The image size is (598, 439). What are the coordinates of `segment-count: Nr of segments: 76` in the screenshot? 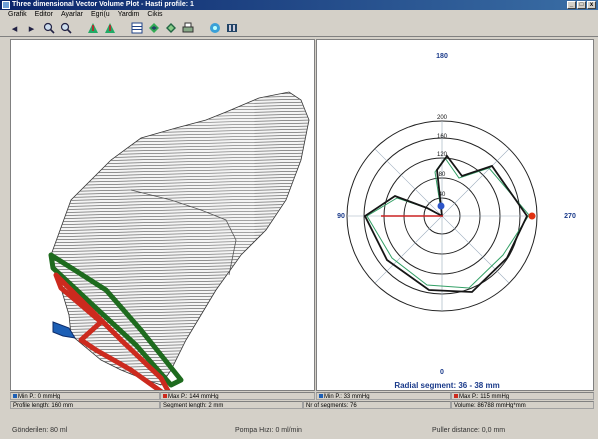 It's located at (377, 405).